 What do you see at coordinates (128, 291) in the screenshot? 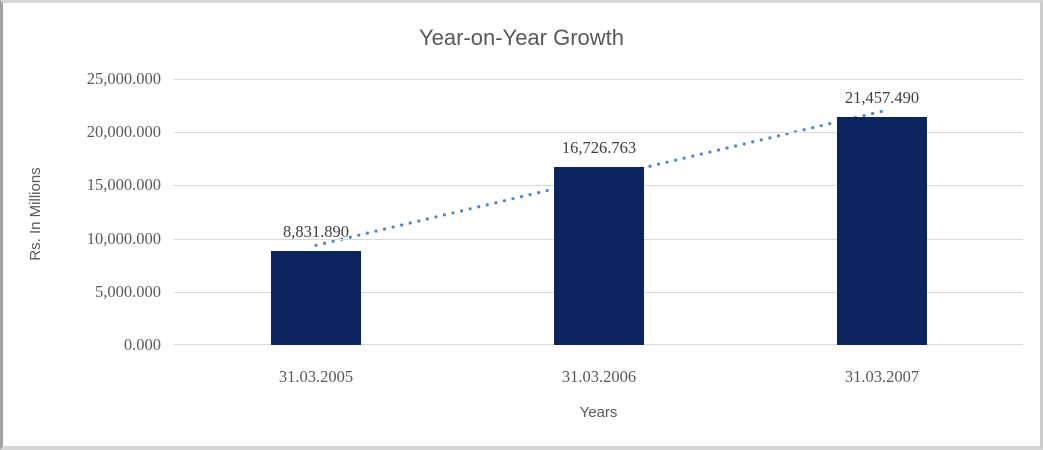
I see `y-axis-tick-label: 5,000.000` at bounding box center [128, 291].